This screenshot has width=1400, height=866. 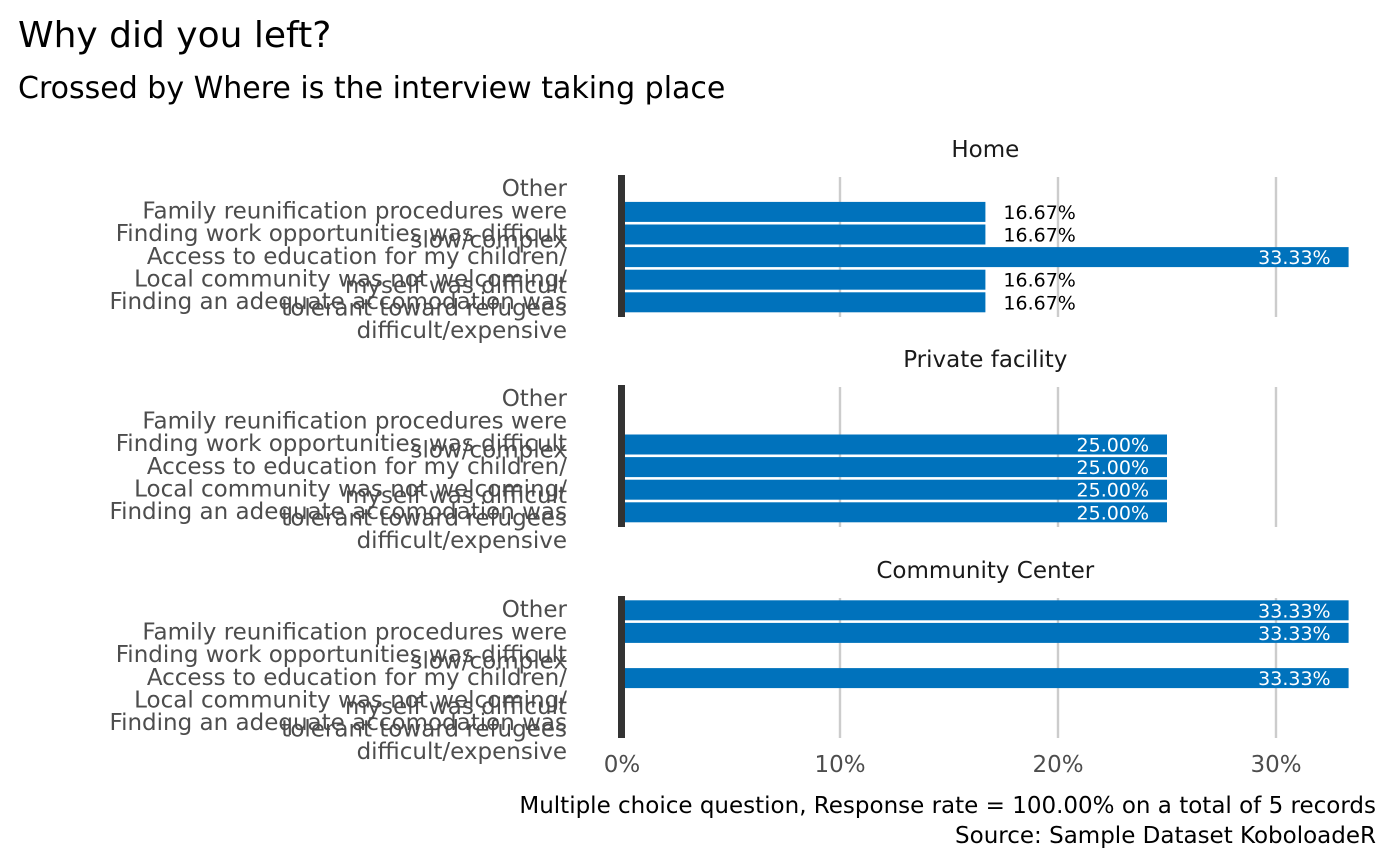 I want to click on facet-label: Home, so click(x=985, y=150).